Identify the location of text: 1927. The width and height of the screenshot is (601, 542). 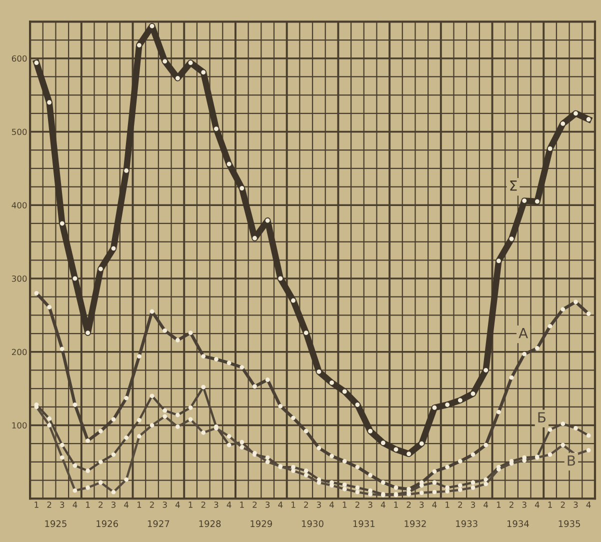
(159, 524).